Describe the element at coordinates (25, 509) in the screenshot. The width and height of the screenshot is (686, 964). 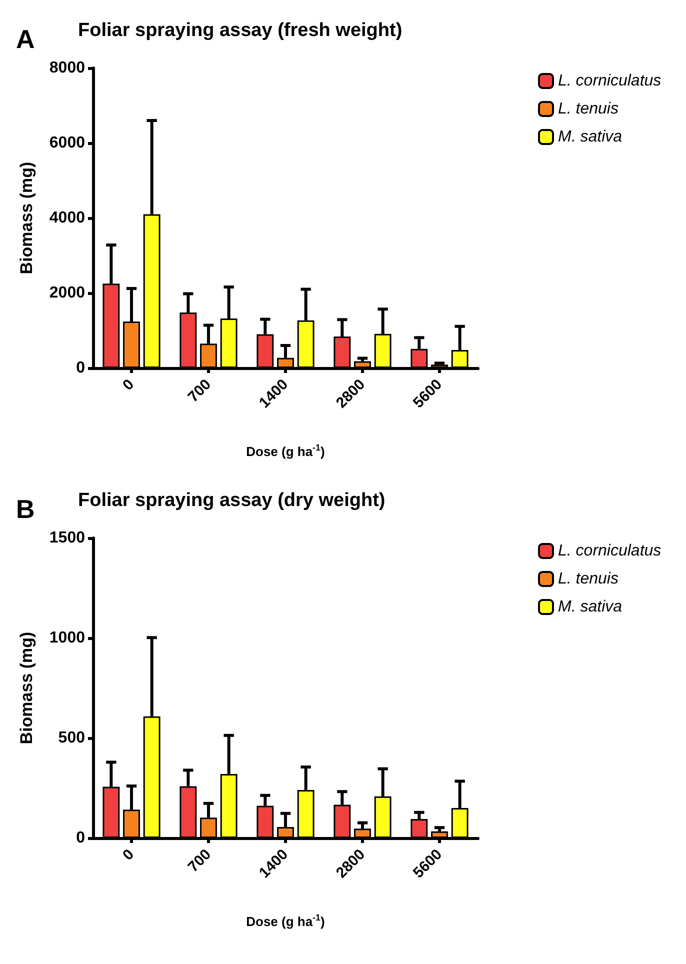
I see `text: B` at that location.